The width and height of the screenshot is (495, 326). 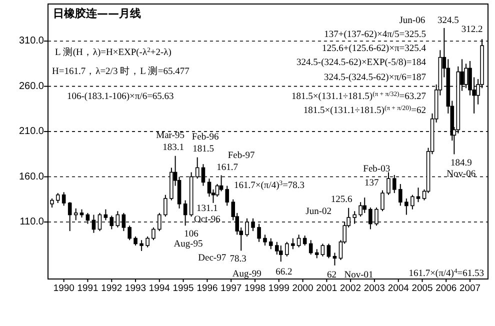 I want to click on annotation: L 测(H，λ)=H×EXP(-λ$^{2}$+2-λ), so click(x=113, y=52).